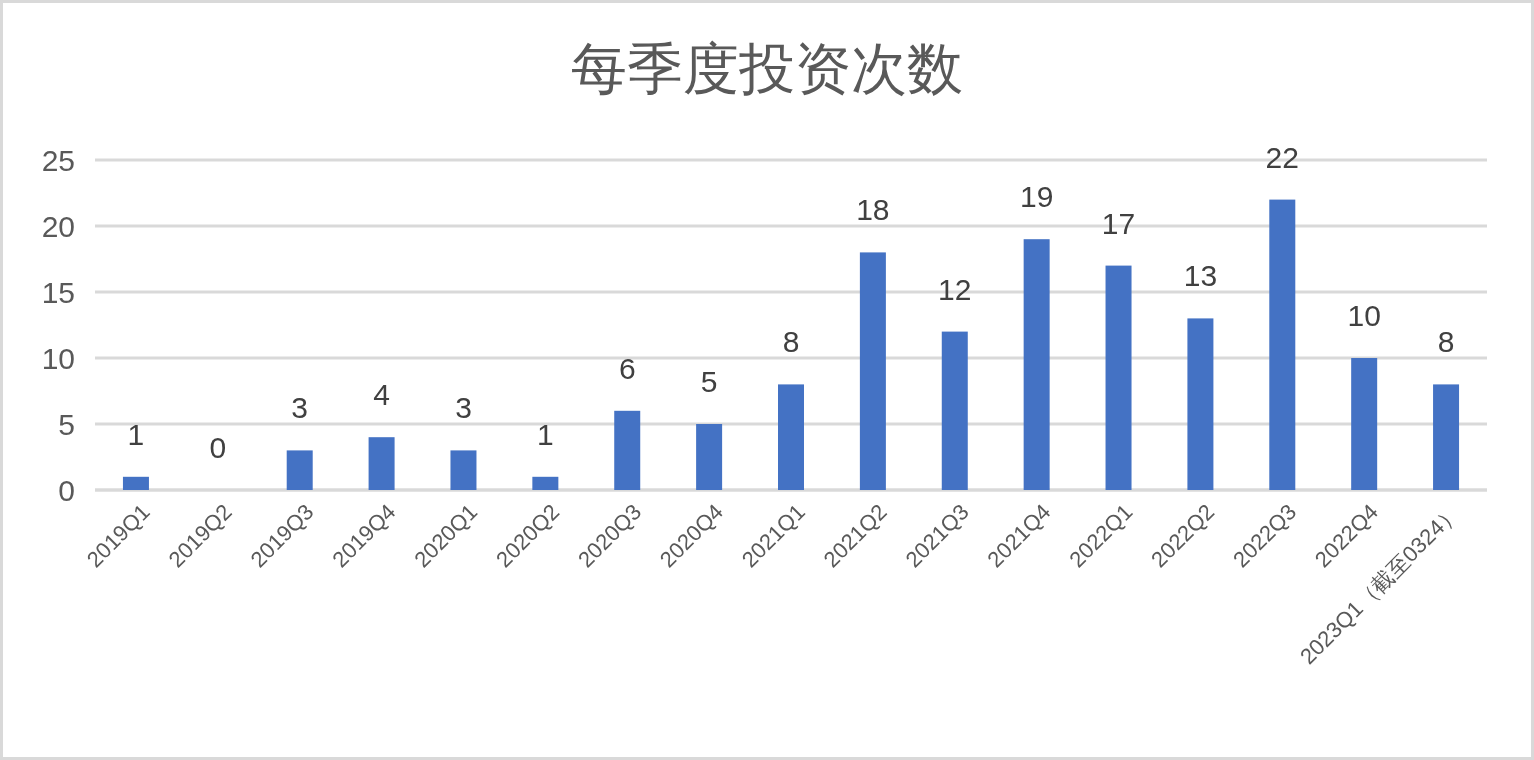 The width and height of the screenshot is (1534, 760). Describe the element at coordinates (1200, 276) in the screenshot. I see `data-label: 13` at that location.